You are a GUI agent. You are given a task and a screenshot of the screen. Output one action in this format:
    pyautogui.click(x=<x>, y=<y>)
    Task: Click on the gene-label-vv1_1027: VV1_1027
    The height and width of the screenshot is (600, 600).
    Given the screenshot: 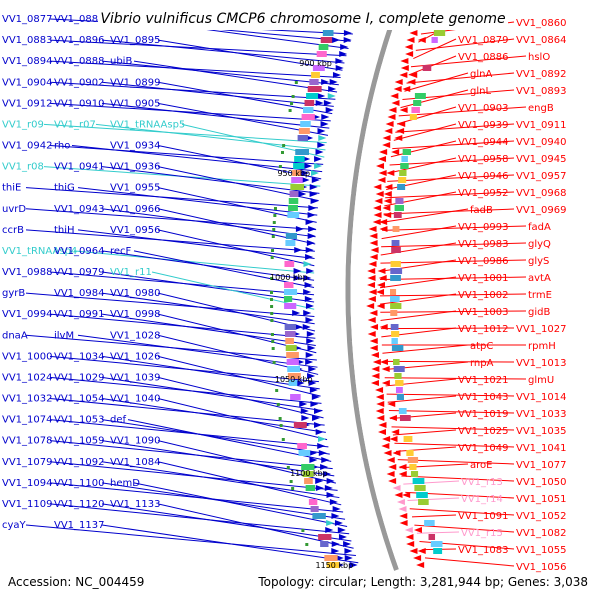 What is the action you would take?
    pyautogui.click(x=541, y=329)
    